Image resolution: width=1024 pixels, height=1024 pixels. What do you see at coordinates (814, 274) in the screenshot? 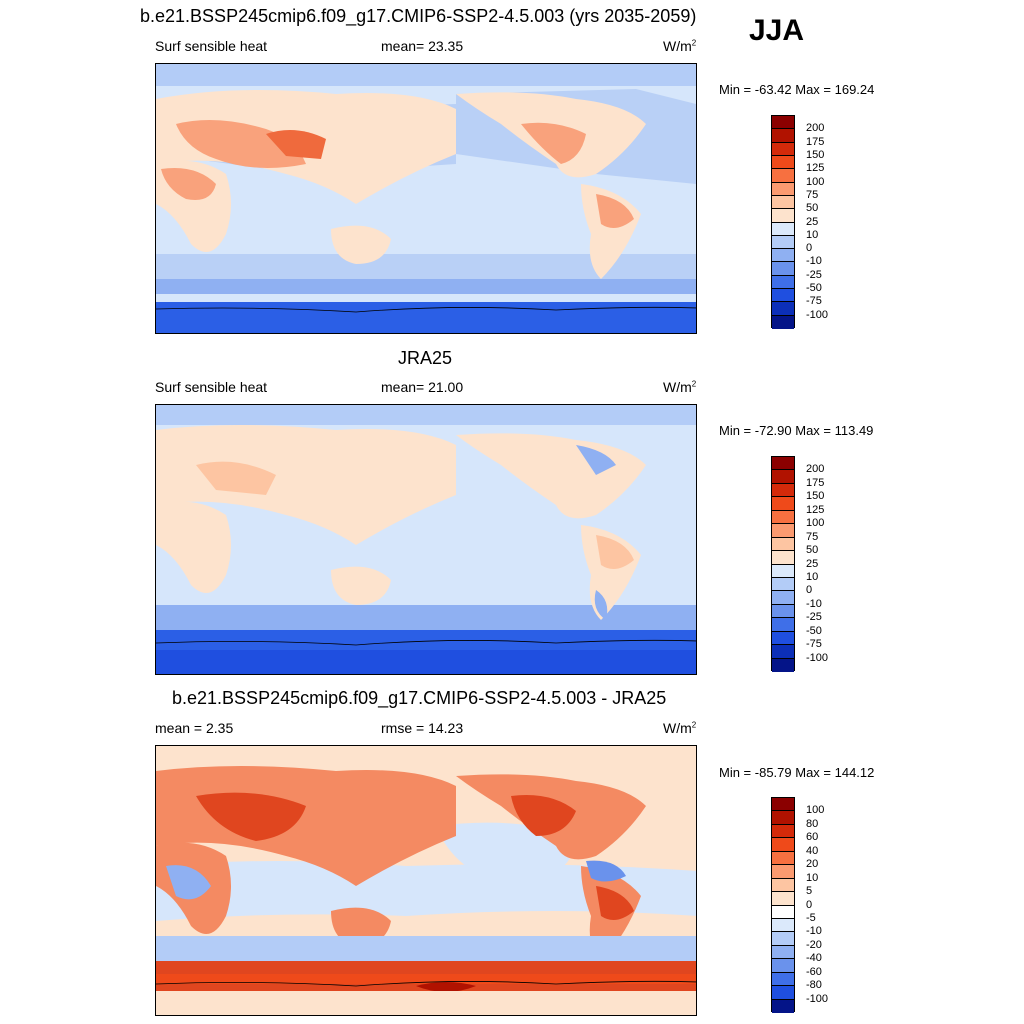
I see `colorbar-tick-label: -25` at bounding box center [814, 274].